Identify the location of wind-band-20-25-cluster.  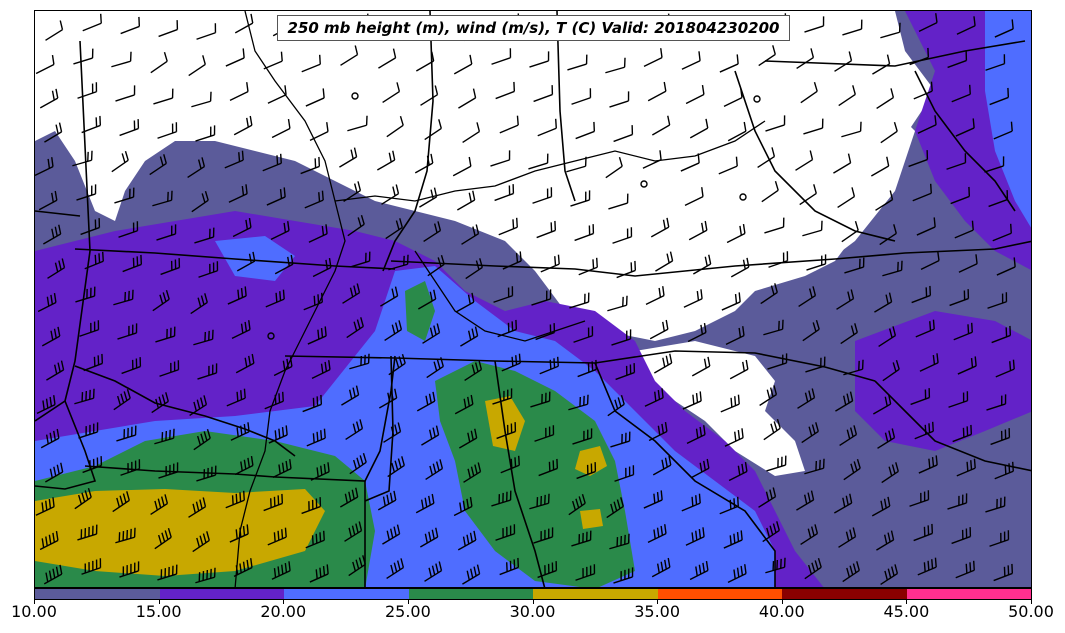
(255, 258).